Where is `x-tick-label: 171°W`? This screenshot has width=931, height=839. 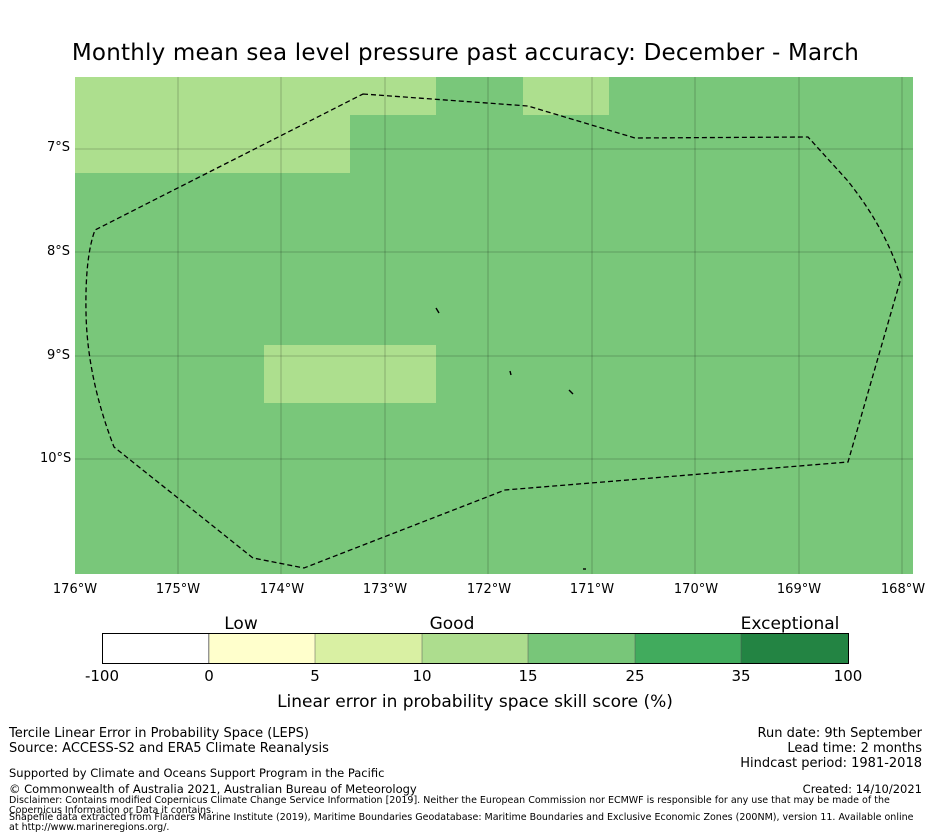 x-tick-label: 171°W is located at coordinates (592, 589).